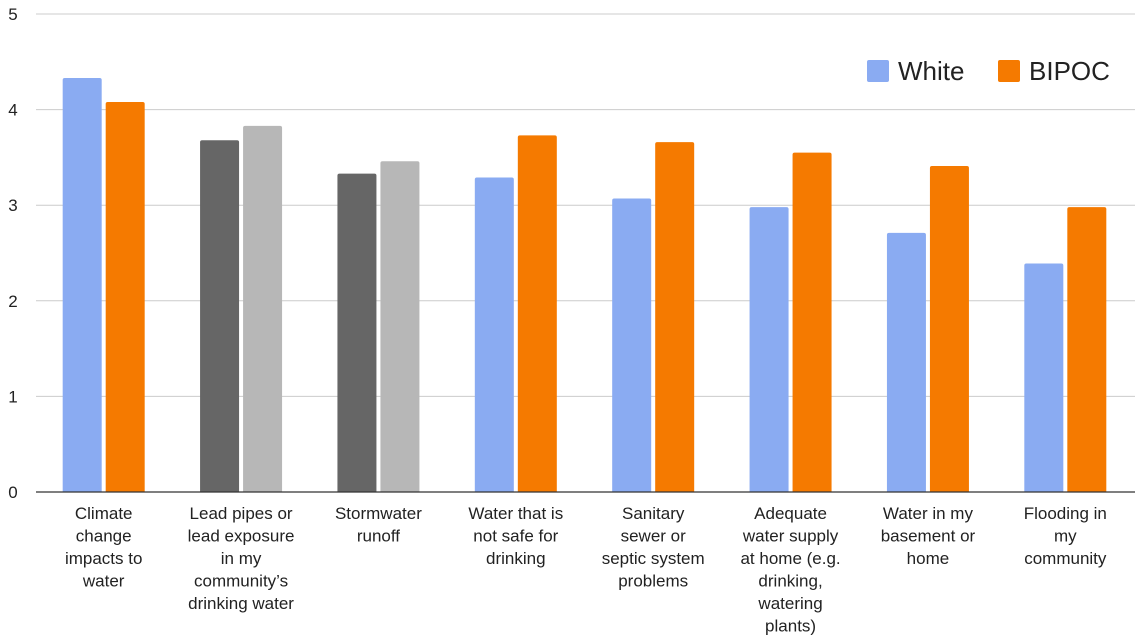 The width and height of the screenshot is (1141, 636). What do you see at coordinates (928, 513) in the screenshot?
I see `x-tick-label: Water in my` at bounding box center [928, 513].